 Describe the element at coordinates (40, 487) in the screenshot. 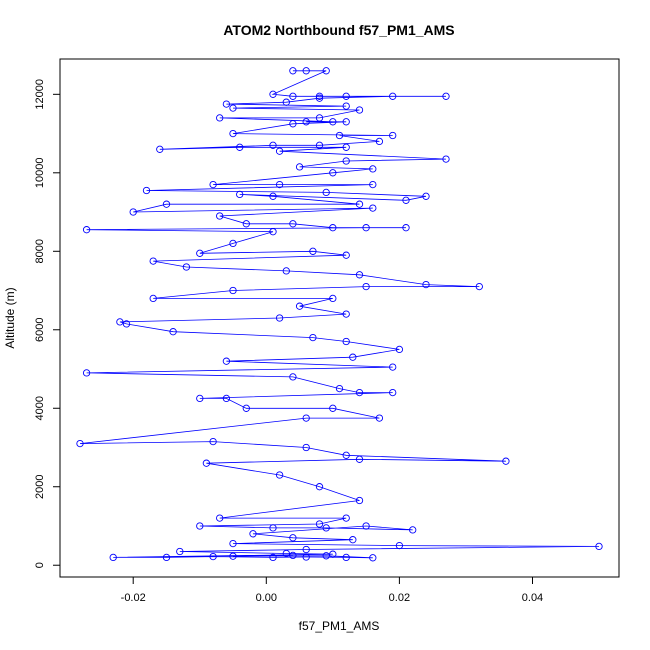

I see `y-tick-label: 2000` at that location.